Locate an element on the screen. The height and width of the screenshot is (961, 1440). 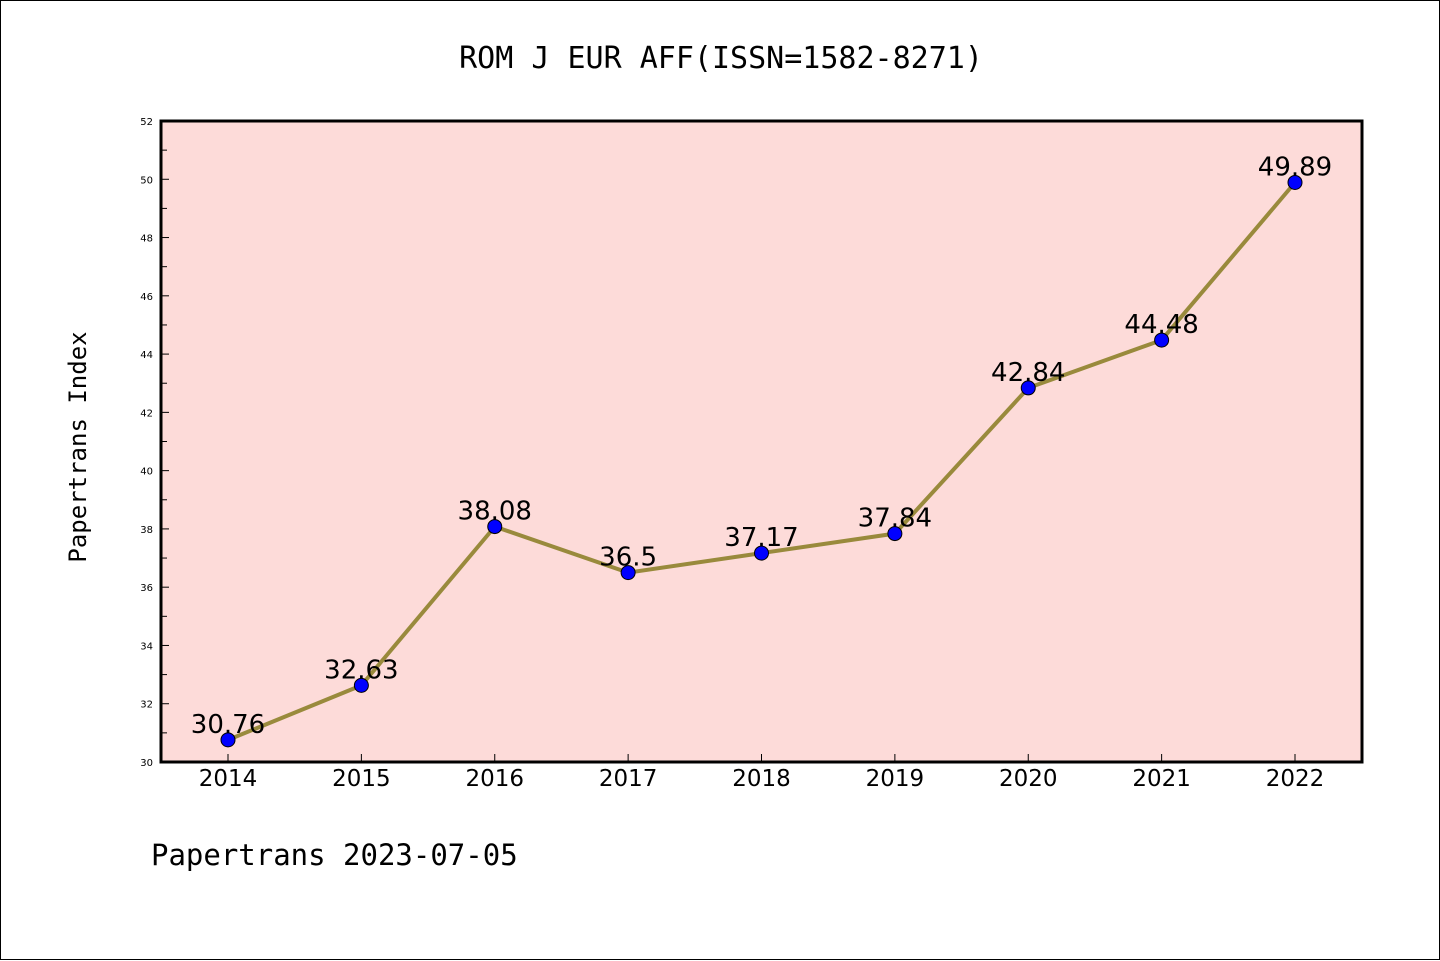
x-tick-label: 2018 is located at coordinates (761, 779).